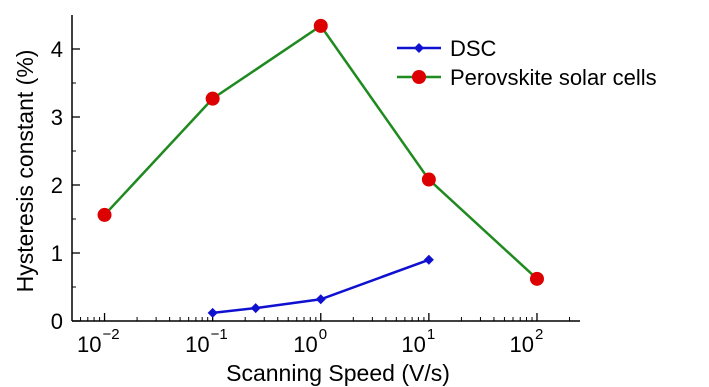  I want to click on legend-label: Perovskite solar cells, so click(553, 77).